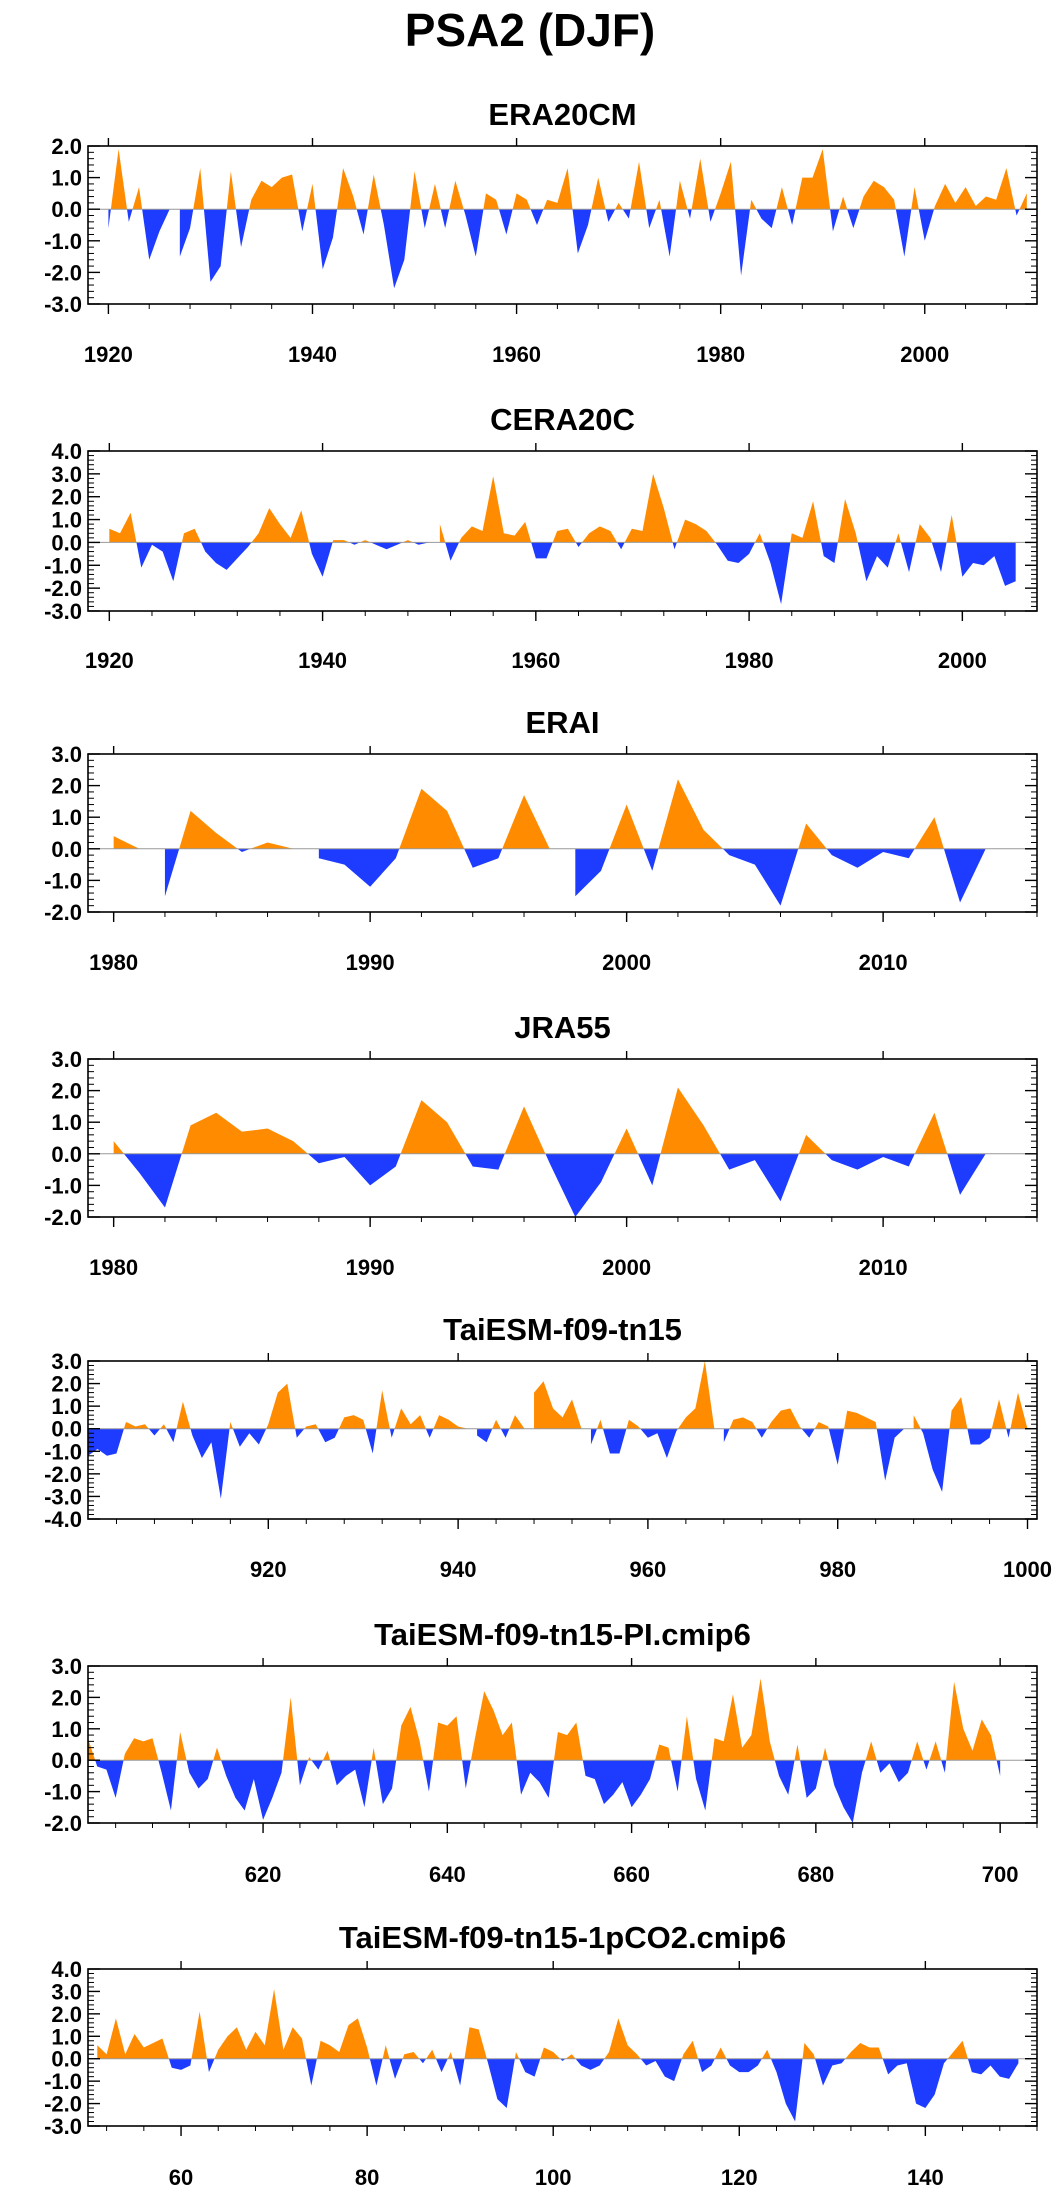 This screenshot has height=2191, width=1061. I want to click on x-tick-label: 700, so click(1000, 1874).